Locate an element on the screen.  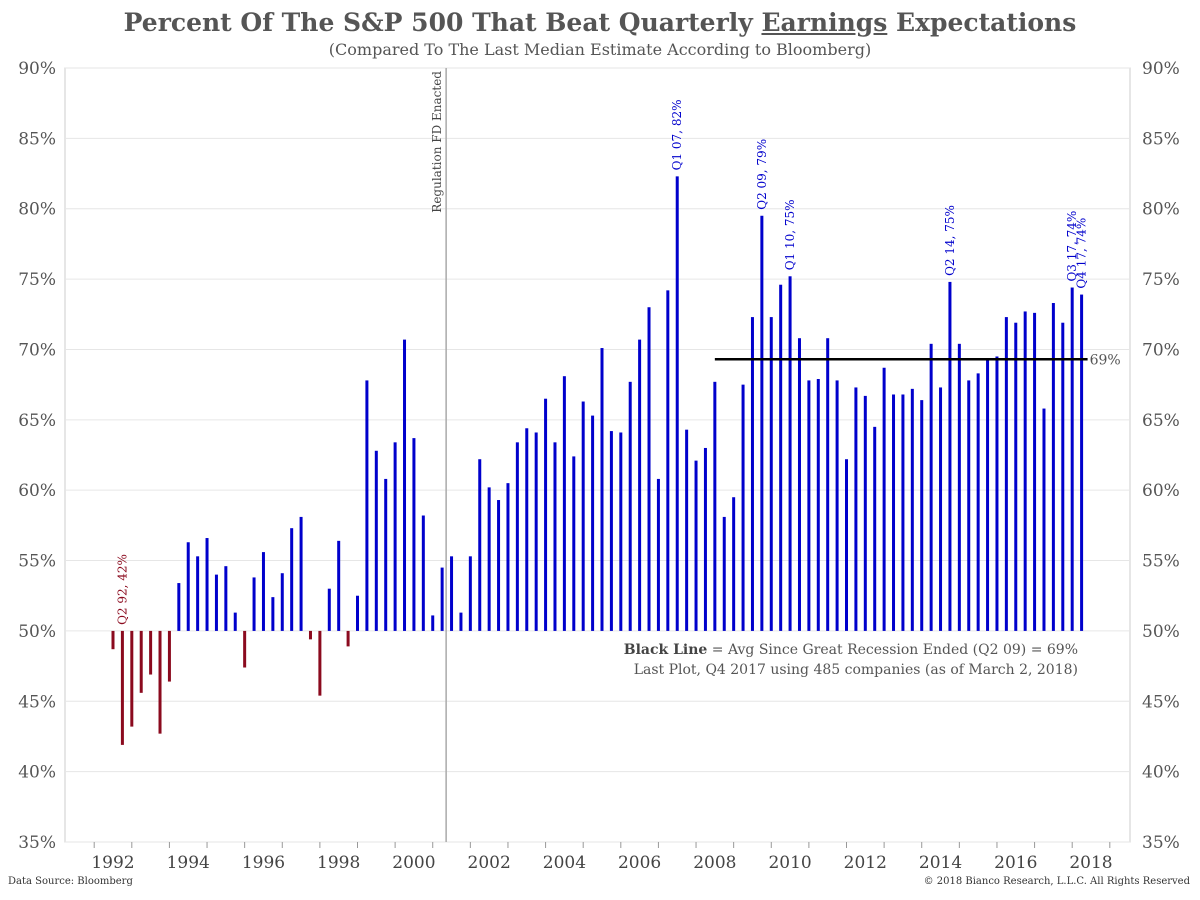
y-tick-label-left: 40% is located at coordinates (37, 773).